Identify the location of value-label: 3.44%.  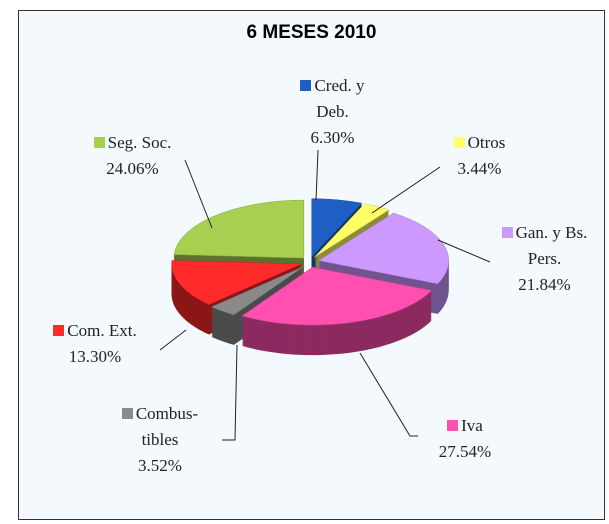
(479, 168).